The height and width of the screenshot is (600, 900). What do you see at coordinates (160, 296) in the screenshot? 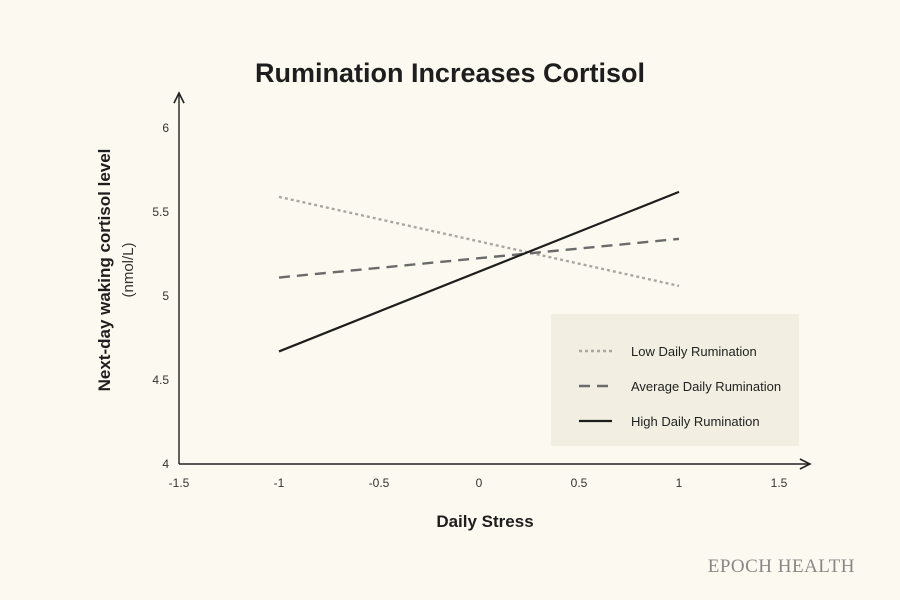
I see `y-tick-labels: 4 4.5 5 5.5 6` at bounding box center [160, 296].